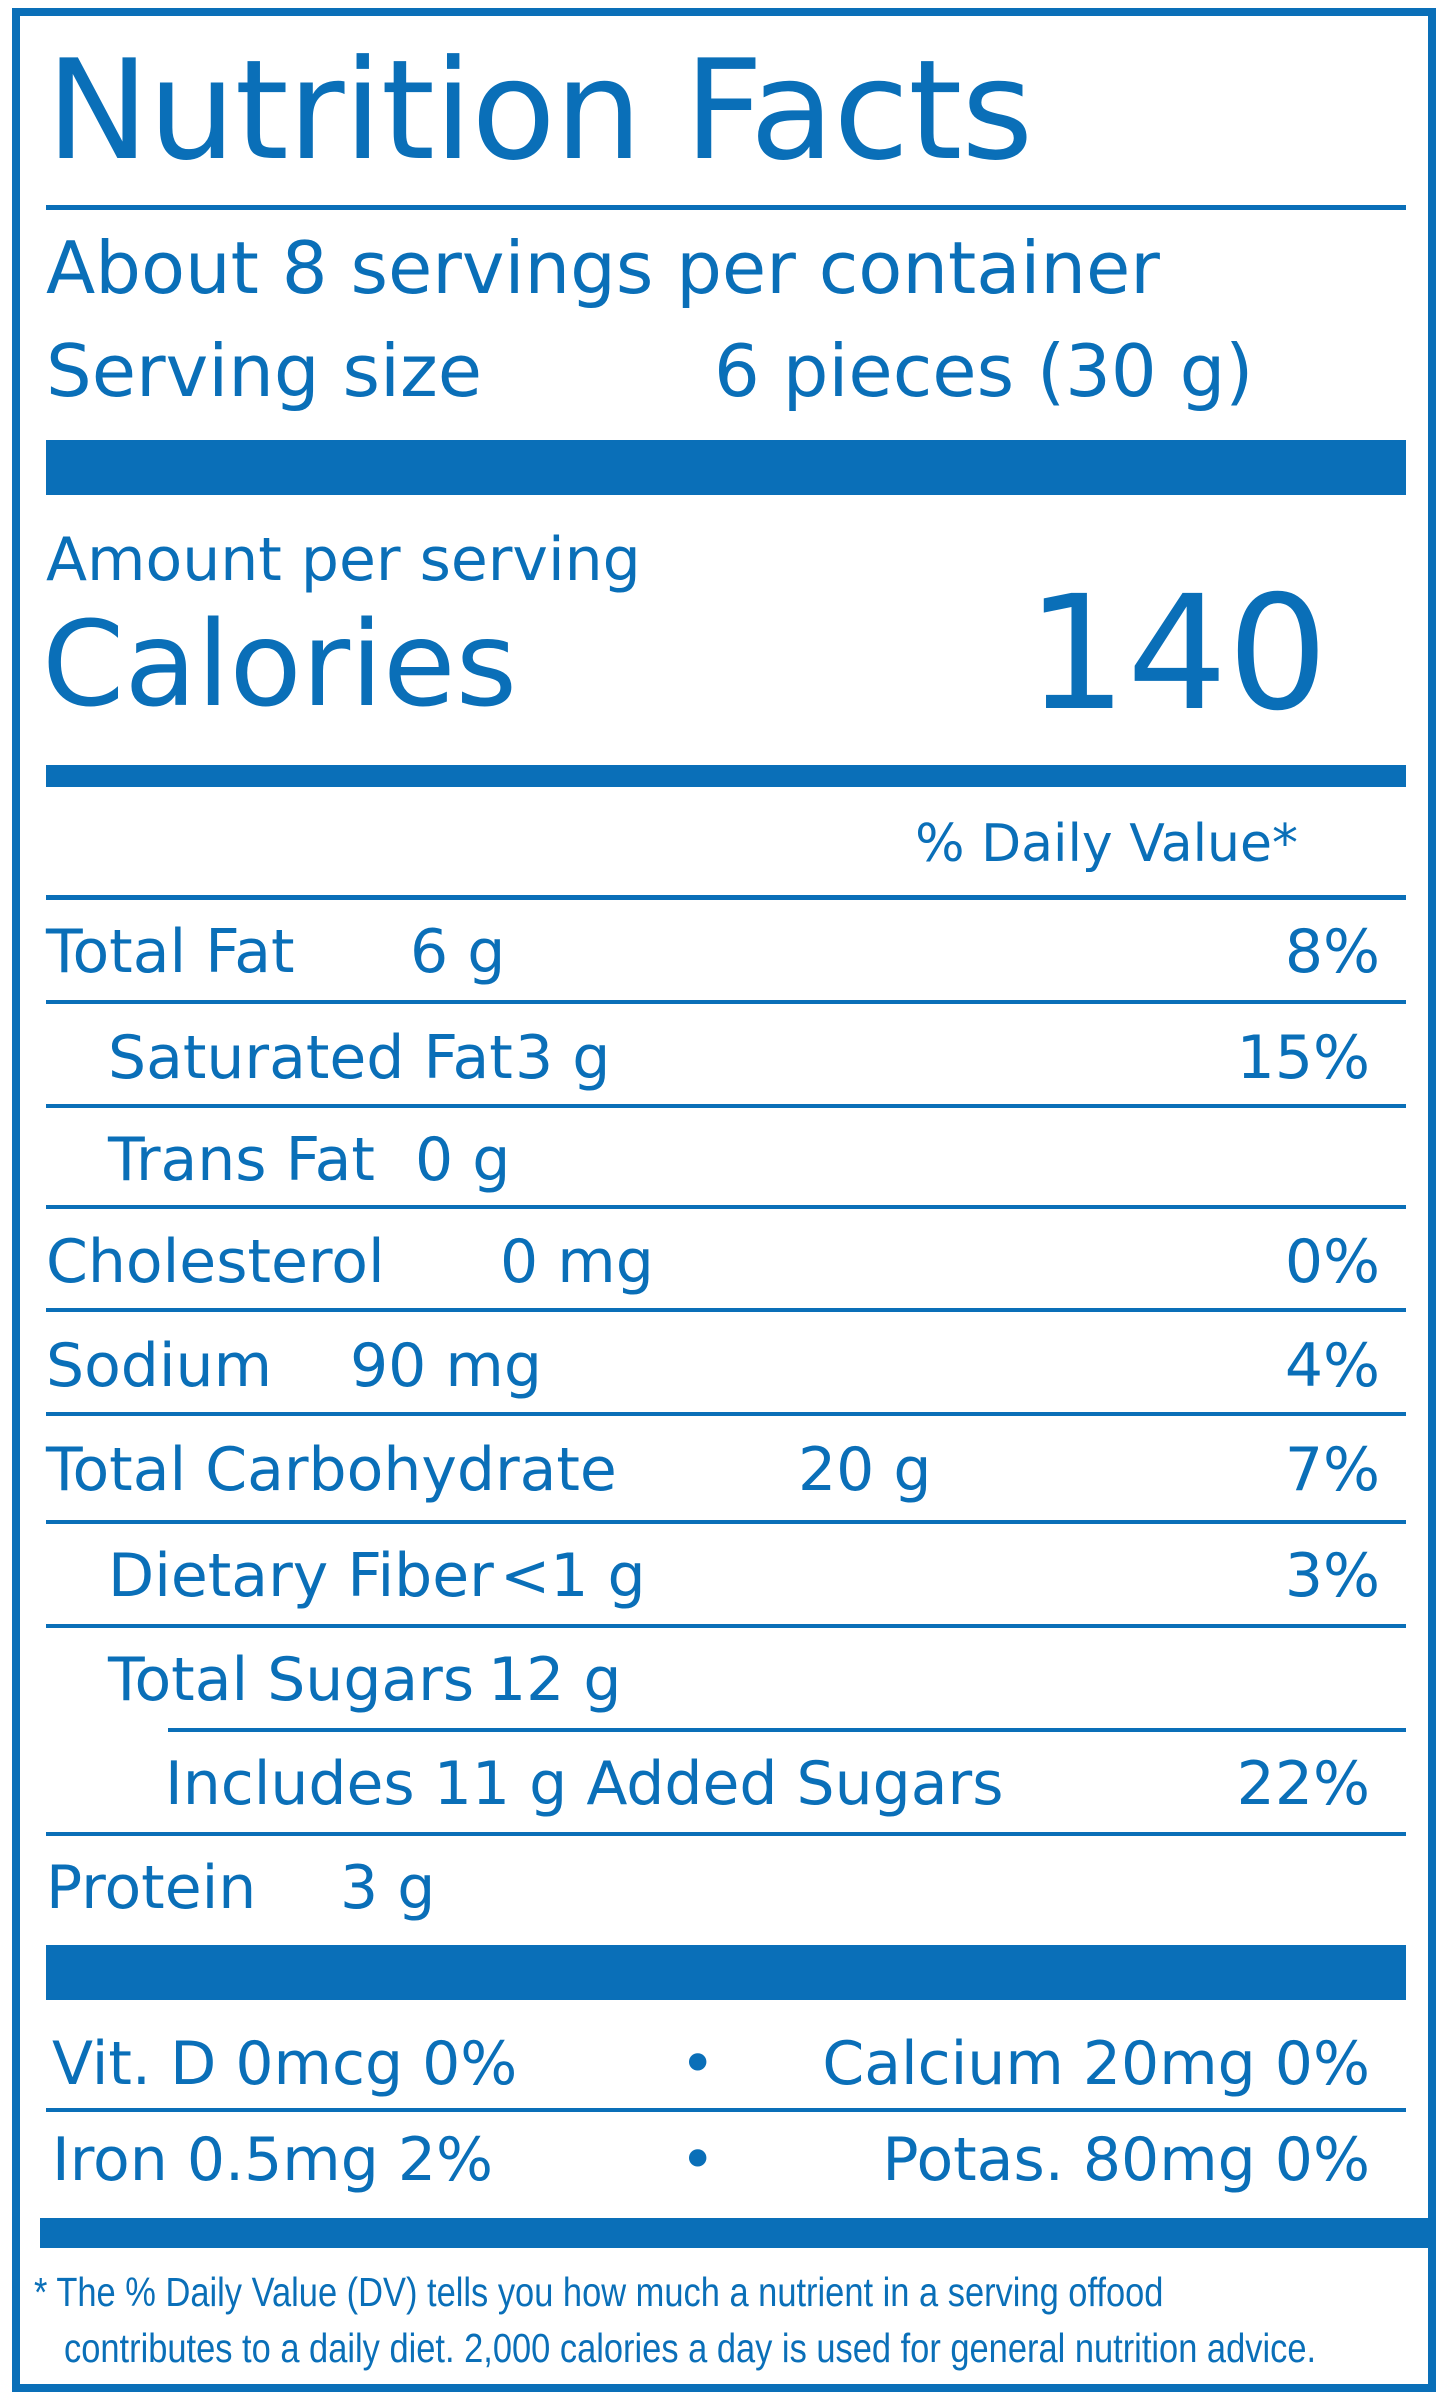  Describe the element at coordinates (151, 1888) in the screenshot. I see `nutrient-name-protein: Protein` at that location.